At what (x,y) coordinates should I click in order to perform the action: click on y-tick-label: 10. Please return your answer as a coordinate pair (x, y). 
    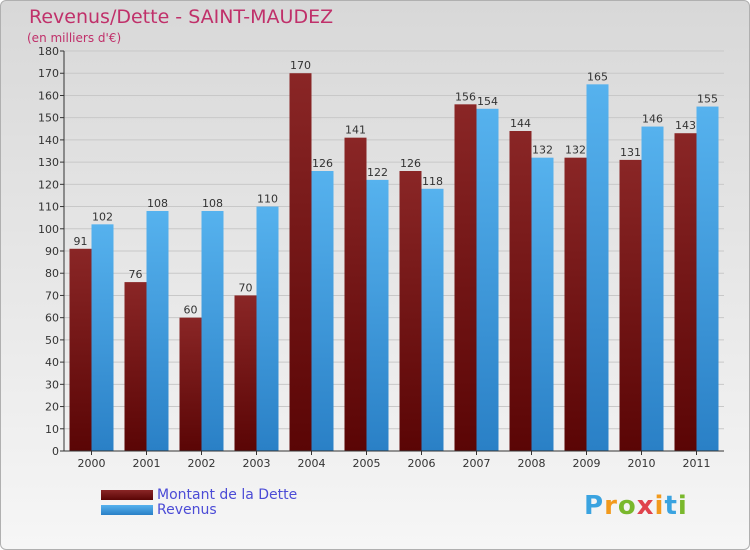
    Looking at the image, I should click on (52, 429).